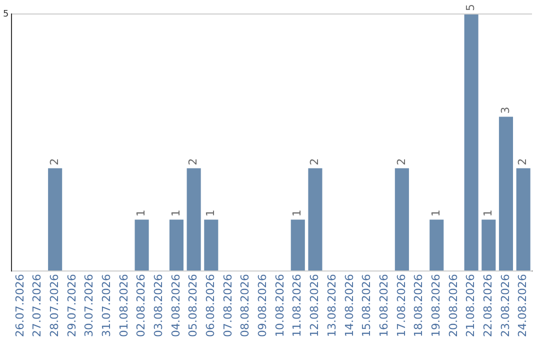 This screenshot has width=540, height=340. I want to click on x-tick-label: 06.08.2026, so click(211, 306).